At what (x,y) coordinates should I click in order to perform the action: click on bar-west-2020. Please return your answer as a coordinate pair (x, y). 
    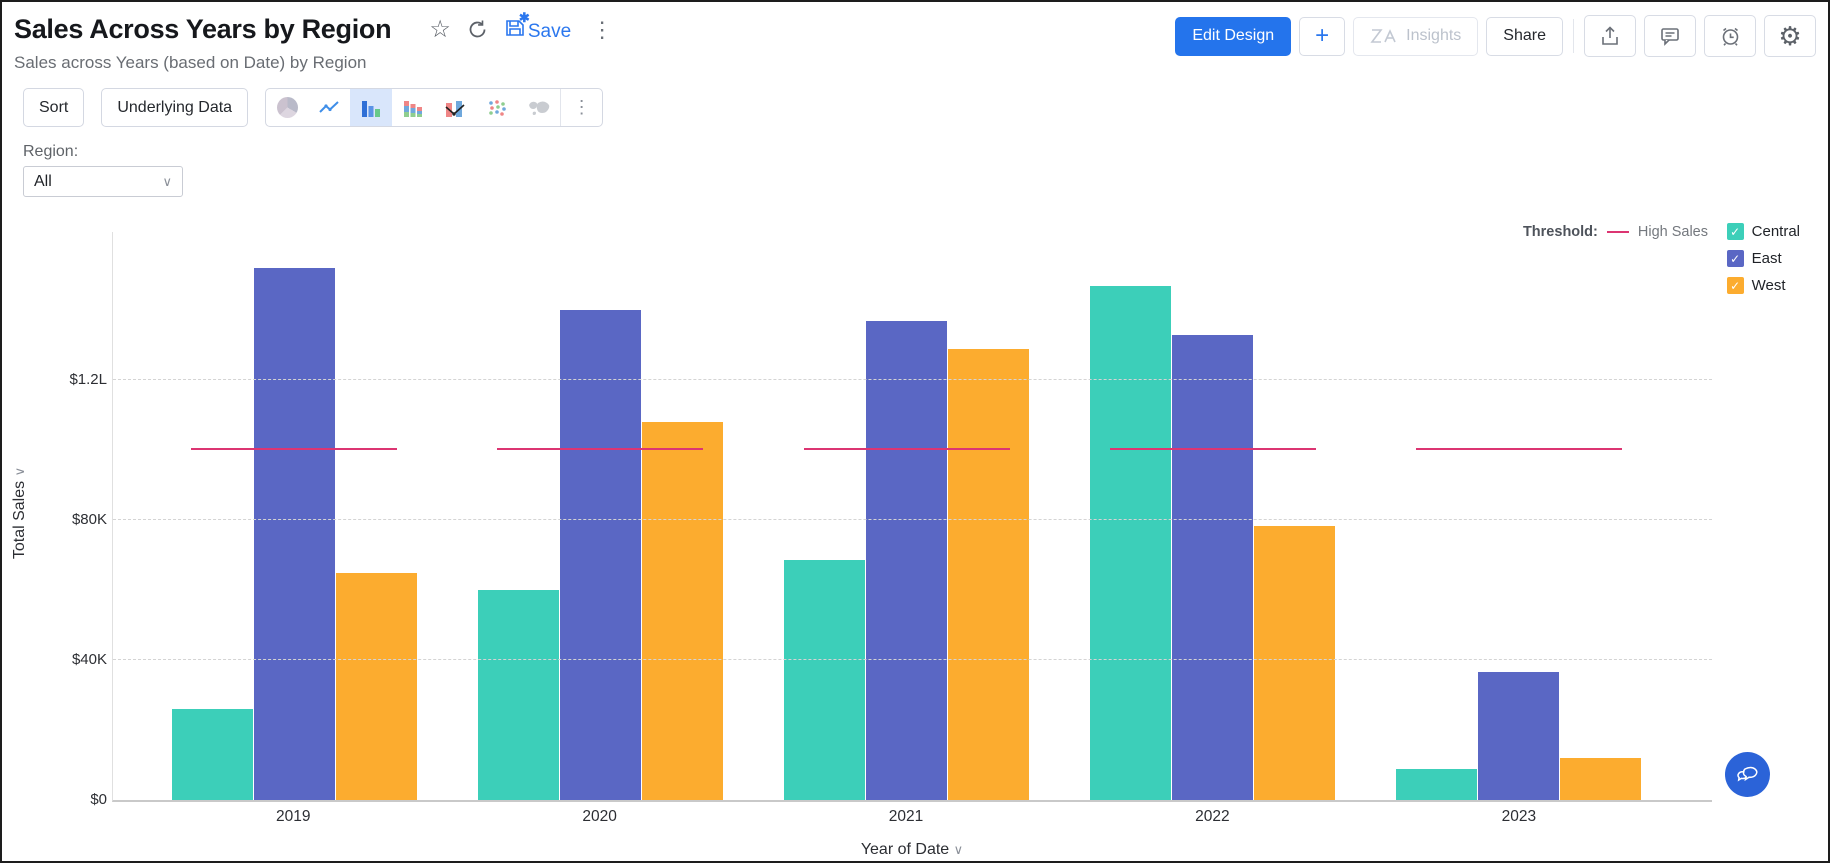
    Looking at the image, I should click on (682, 611).